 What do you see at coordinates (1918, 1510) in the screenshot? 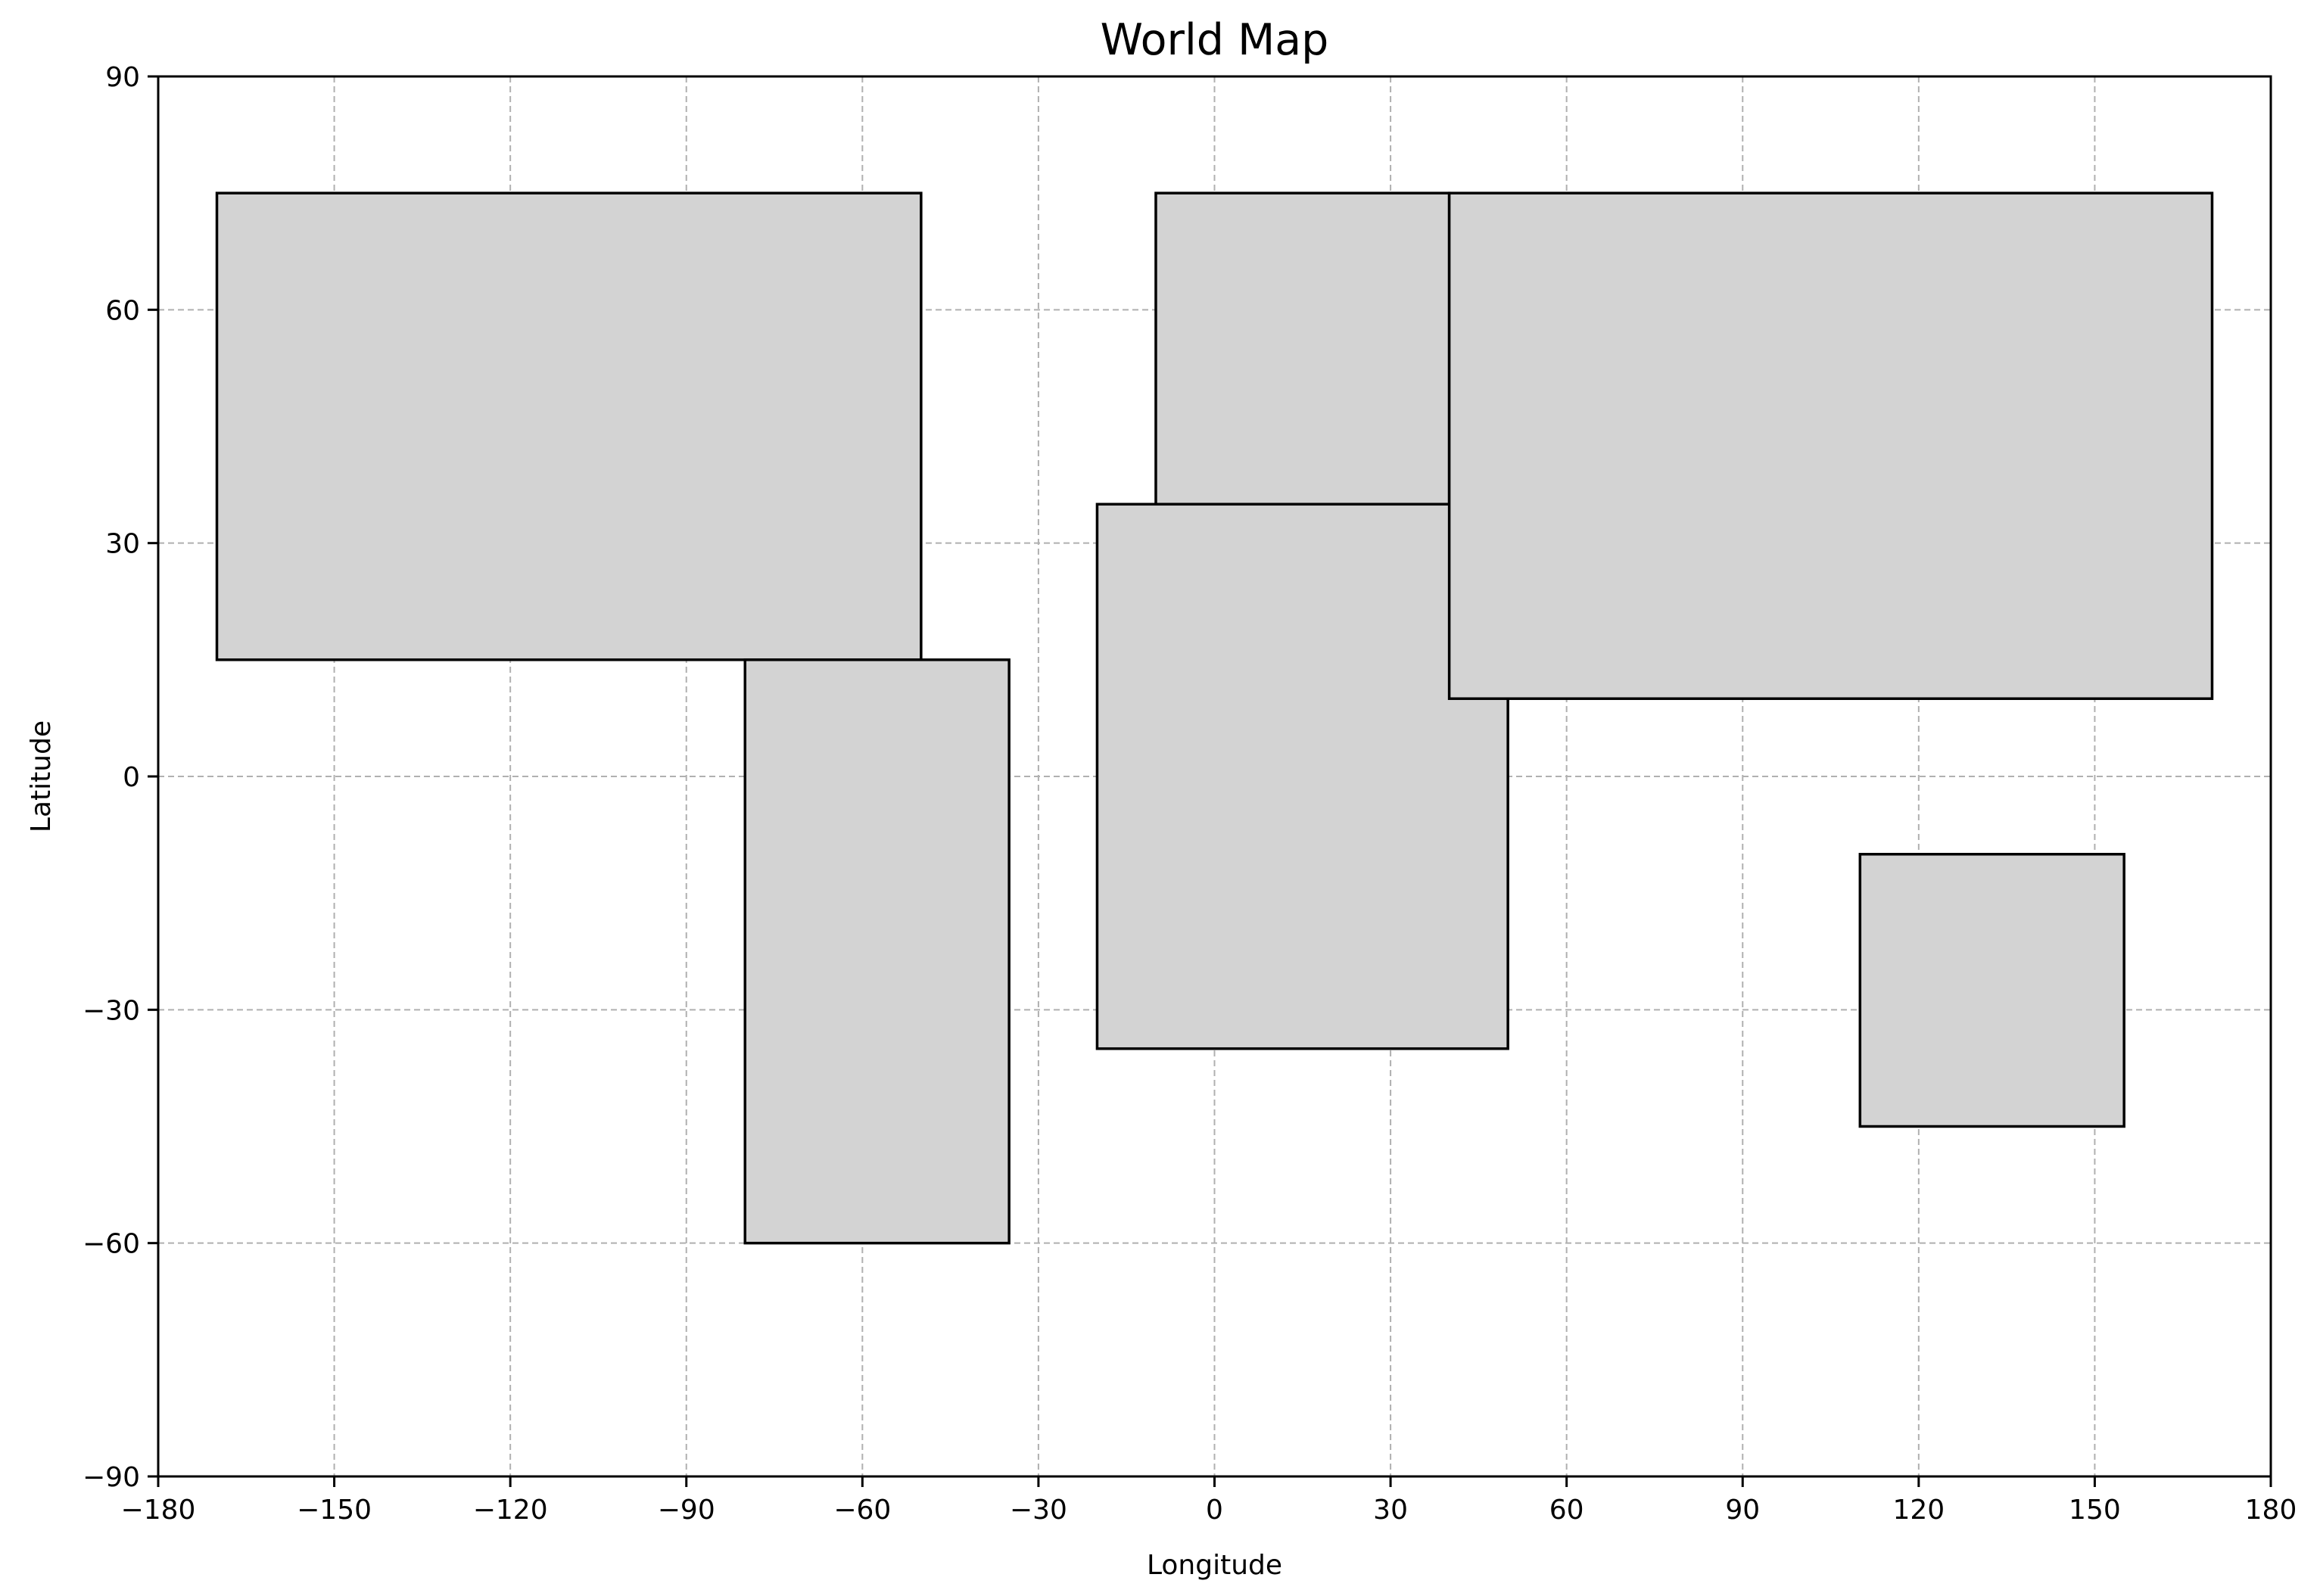
I see `x-tick-label: 120` at bounding box center [1918, 1510].